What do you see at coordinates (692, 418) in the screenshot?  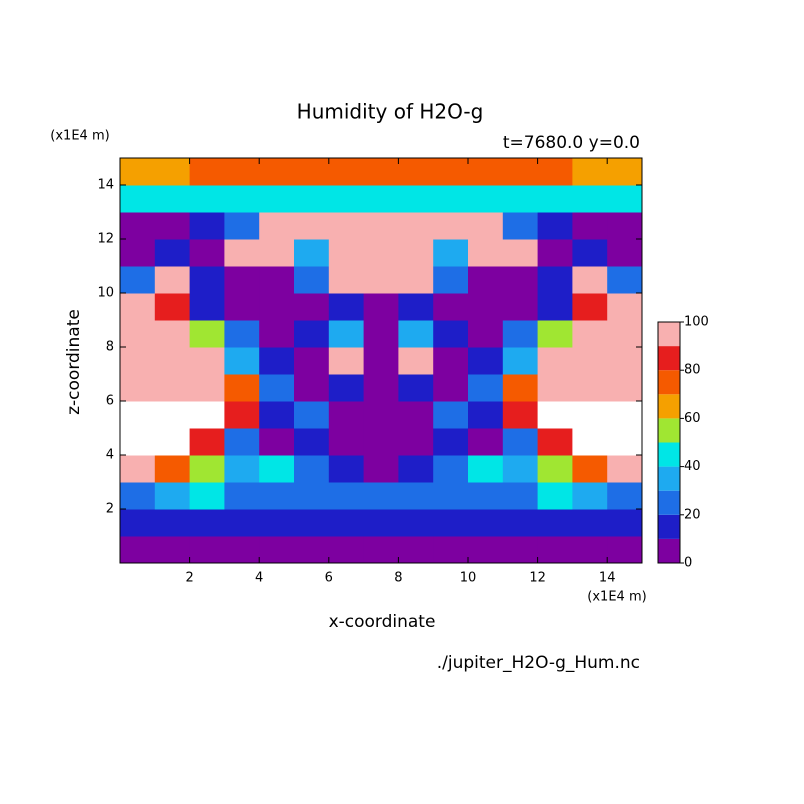 I see `colorbar-tick-label: 60` at bounding box center [692, 418].